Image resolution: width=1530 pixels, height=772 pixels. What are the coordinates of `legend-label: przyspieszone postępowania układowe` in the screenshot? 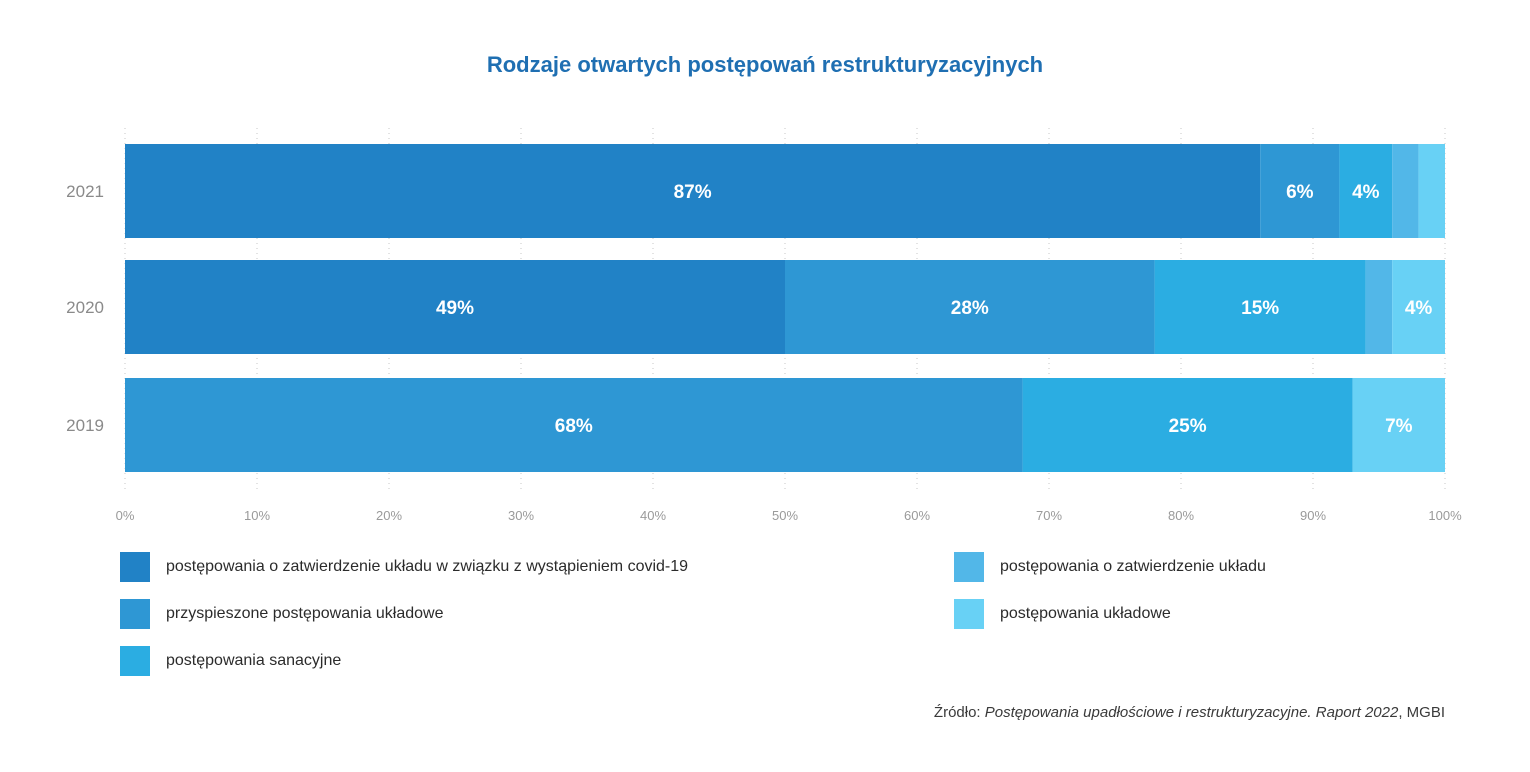 It's located at (305, 613).